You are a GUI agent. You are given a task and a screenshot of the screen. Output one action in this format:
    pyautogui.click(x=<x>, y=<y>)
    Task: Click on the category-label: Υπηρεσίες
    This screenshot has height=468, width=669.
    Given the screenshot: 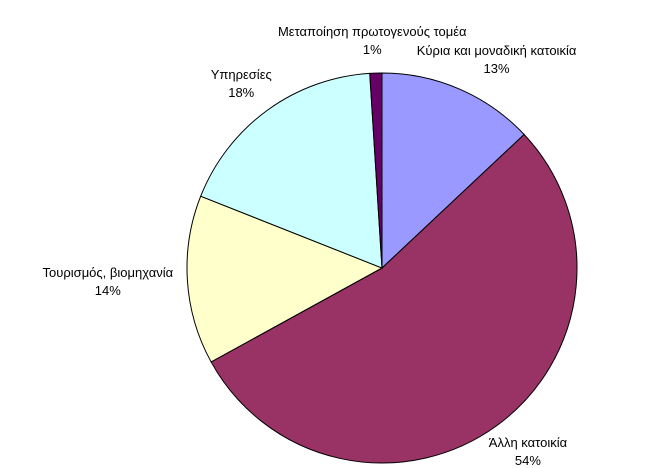 What is the action you would take?
    pyautogui.click(x=241, y=75)
    